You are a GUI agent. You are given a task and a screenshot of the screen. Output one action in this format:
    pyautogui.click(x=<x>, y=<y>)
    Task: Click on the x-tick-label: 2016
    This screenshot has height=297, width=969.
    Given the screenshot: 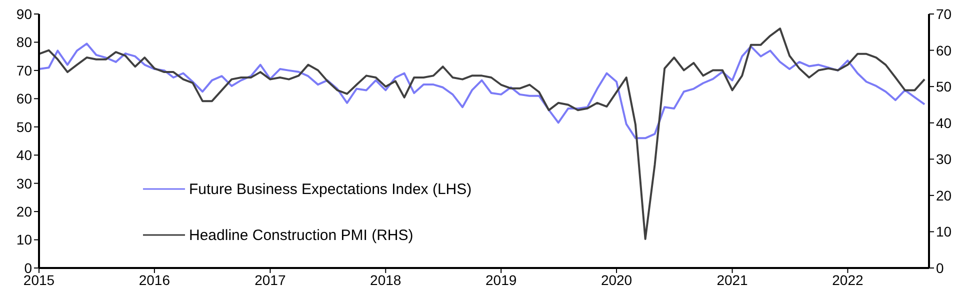 What is the action you would take?
    pyautogui.click(x=154, y=280)
    